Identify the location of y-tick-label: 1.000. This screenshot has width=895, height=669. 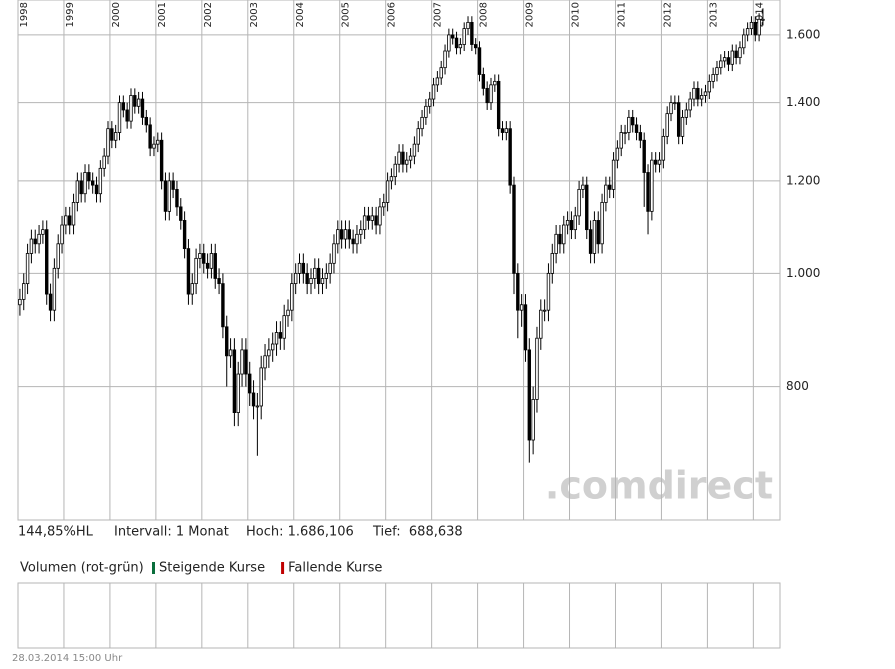
(803, 273).